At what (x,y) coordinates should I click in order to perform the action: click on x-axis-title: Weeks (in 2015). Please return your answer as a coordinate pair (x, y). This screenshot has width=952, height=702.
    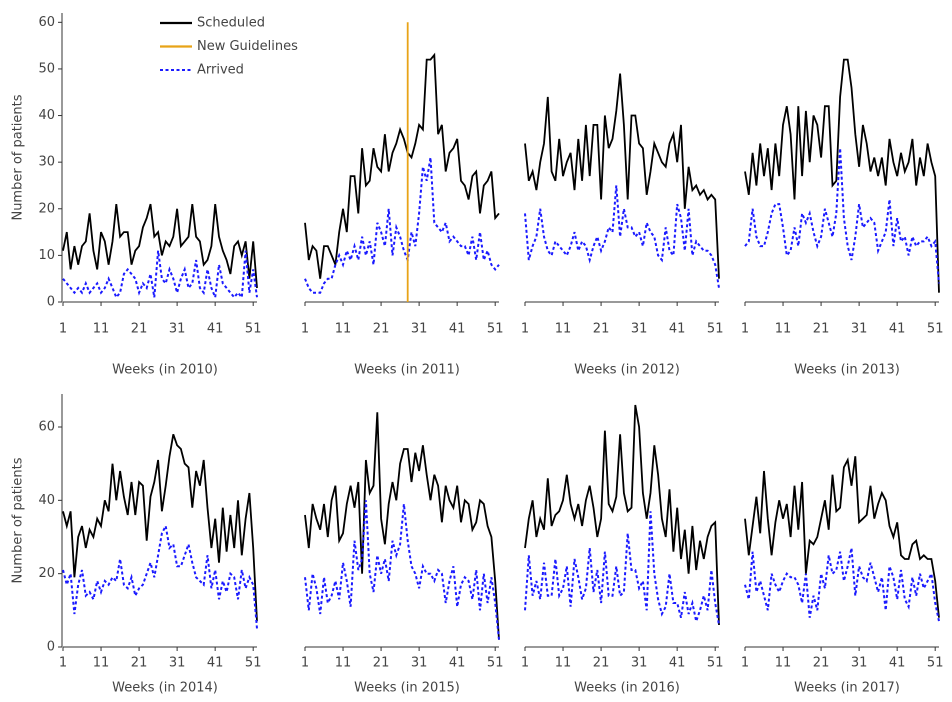
    Looking at the image, I should click on (407, 688).